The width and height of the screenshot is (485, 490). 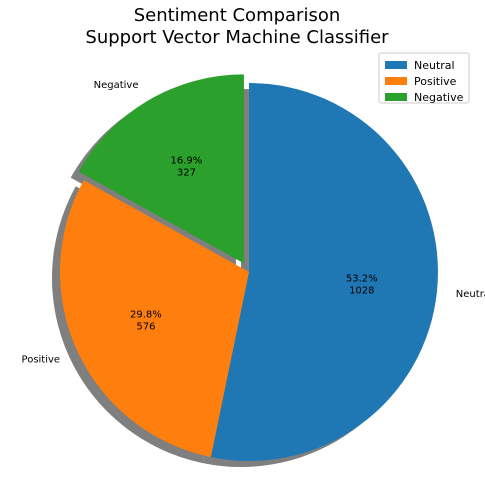 What do you see at coordinates (396, 97) in the screenshot?
I see `legend-swatch-negative` at bounding box center [396, 97].